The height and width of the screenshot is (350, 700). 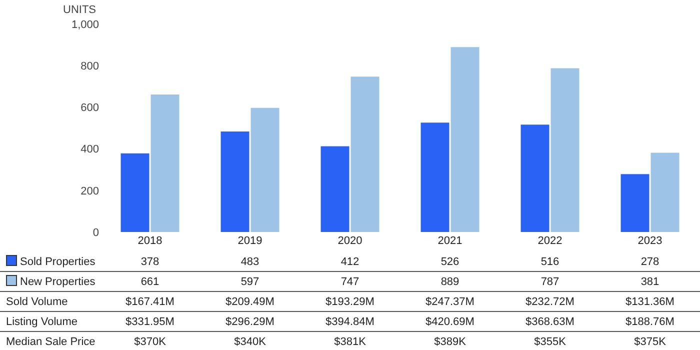 What do you see at coordinates (650, 302) in the screenshot?
I see `text: $131.36M` at bounding box center [650, 302].